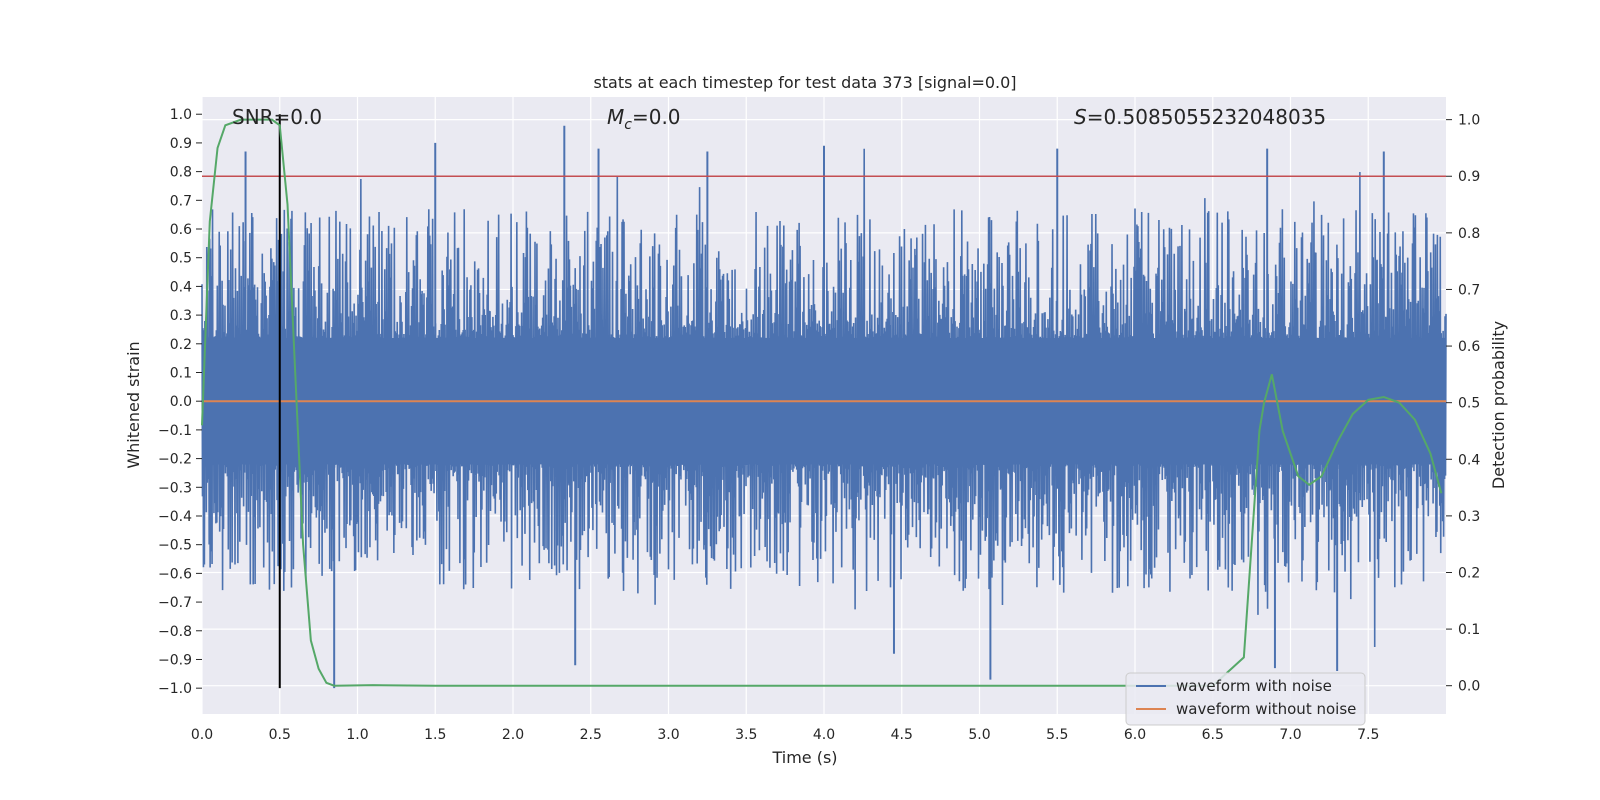  Describe the element at coordinates (175, 546) in the screenshot. I see `y-left-tick-label: −0.5` at that location.